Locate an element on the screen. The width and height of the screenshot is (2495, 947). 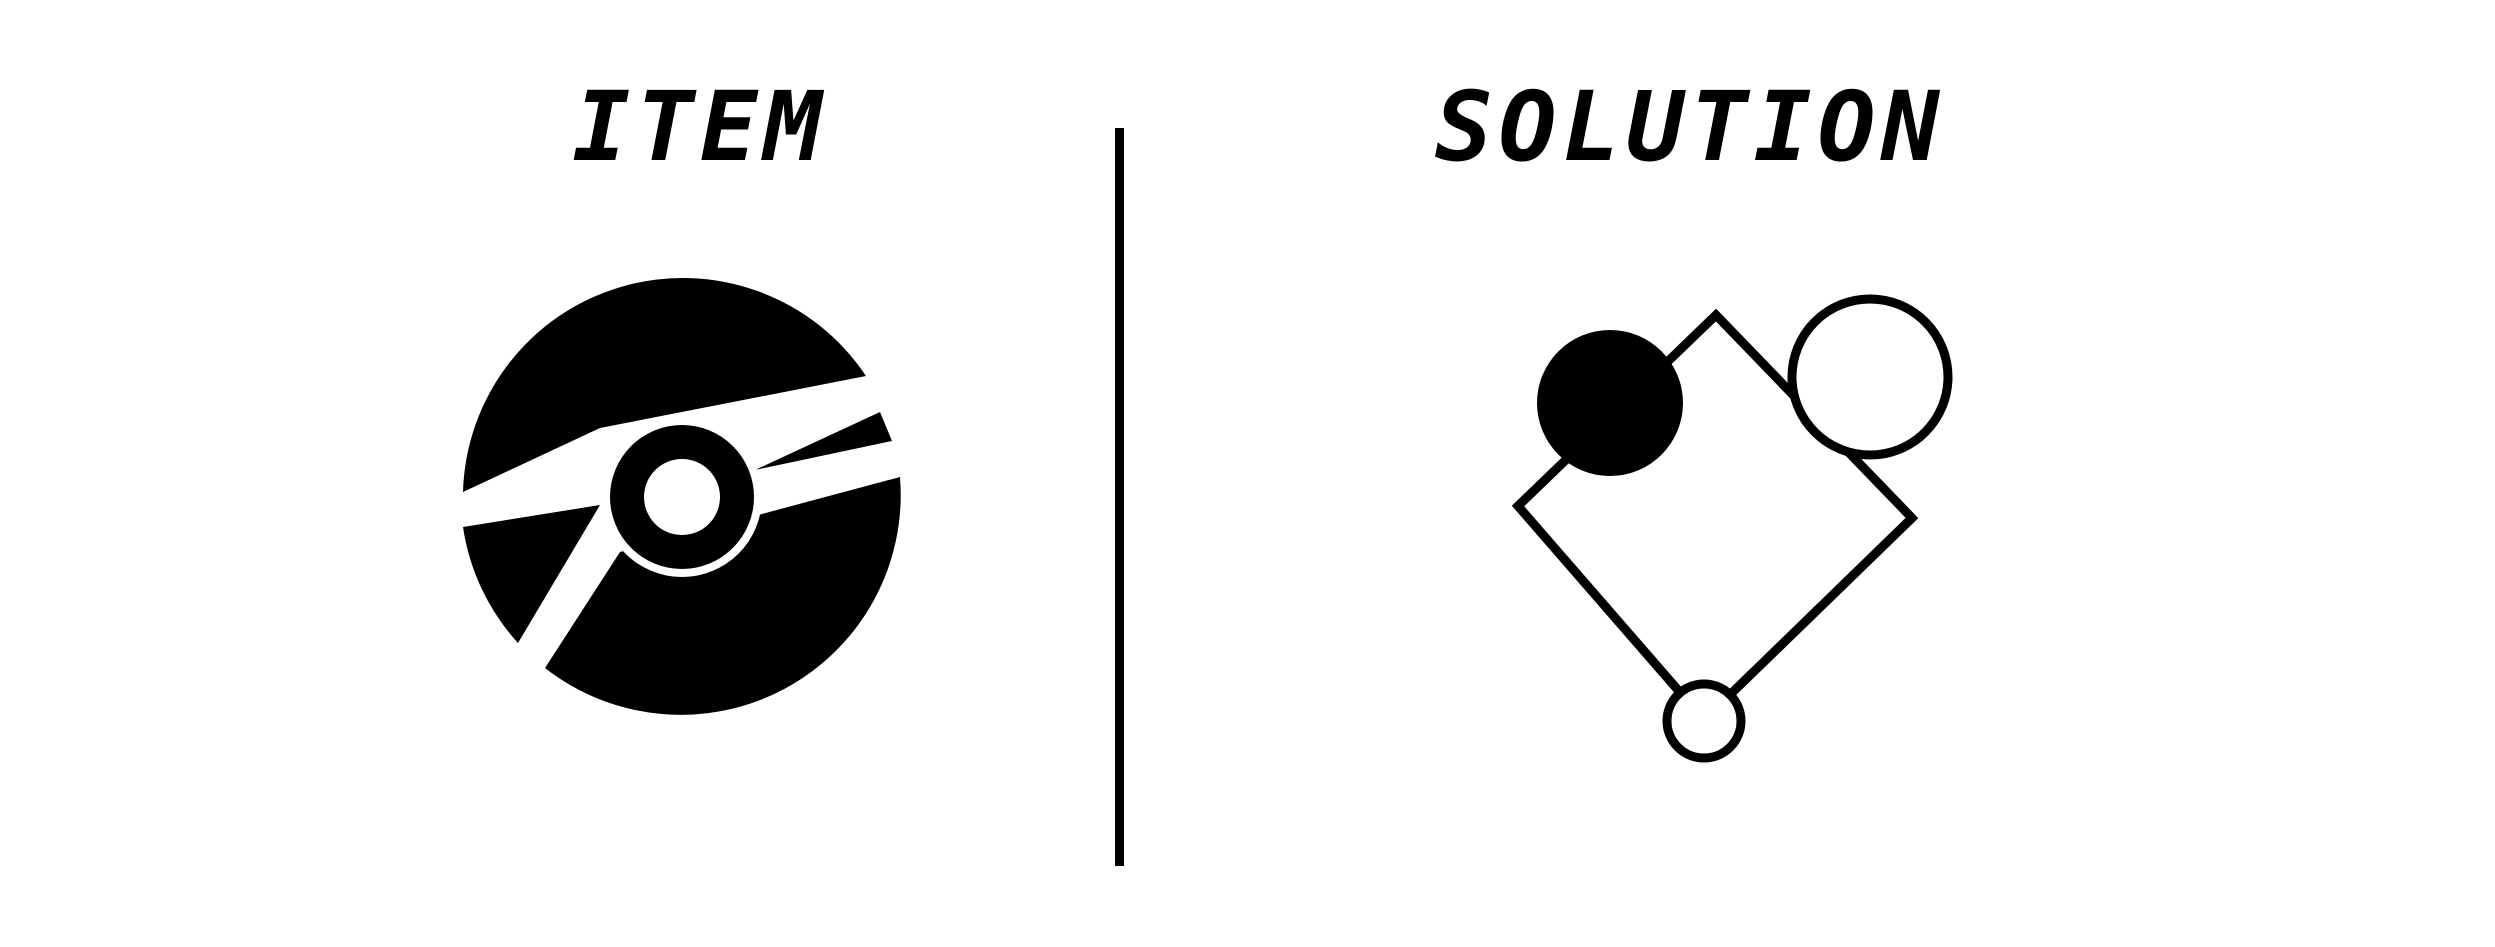
cd-disc-icon is located at coordinates (682, 496).